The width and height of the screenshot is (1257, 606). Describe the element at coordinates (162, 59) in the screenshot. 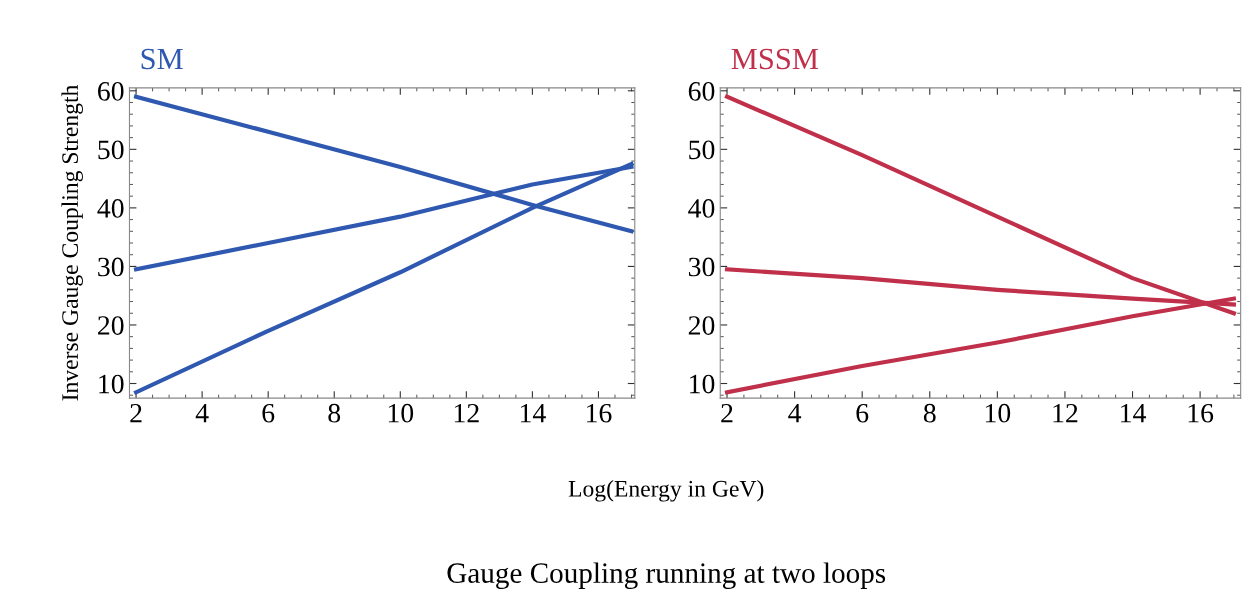

I see `chart-title: SM` at that location.